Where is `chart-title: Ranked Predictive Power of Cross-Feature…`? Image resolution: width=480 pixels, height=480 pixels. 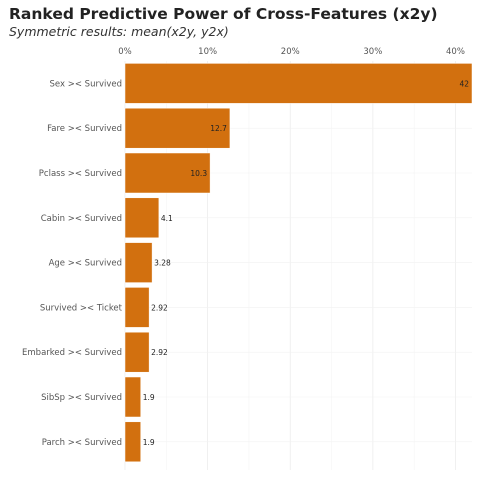
chart-title: Ranked Predictive Power of Cross-Feature… is located at coordinates (223, 14).